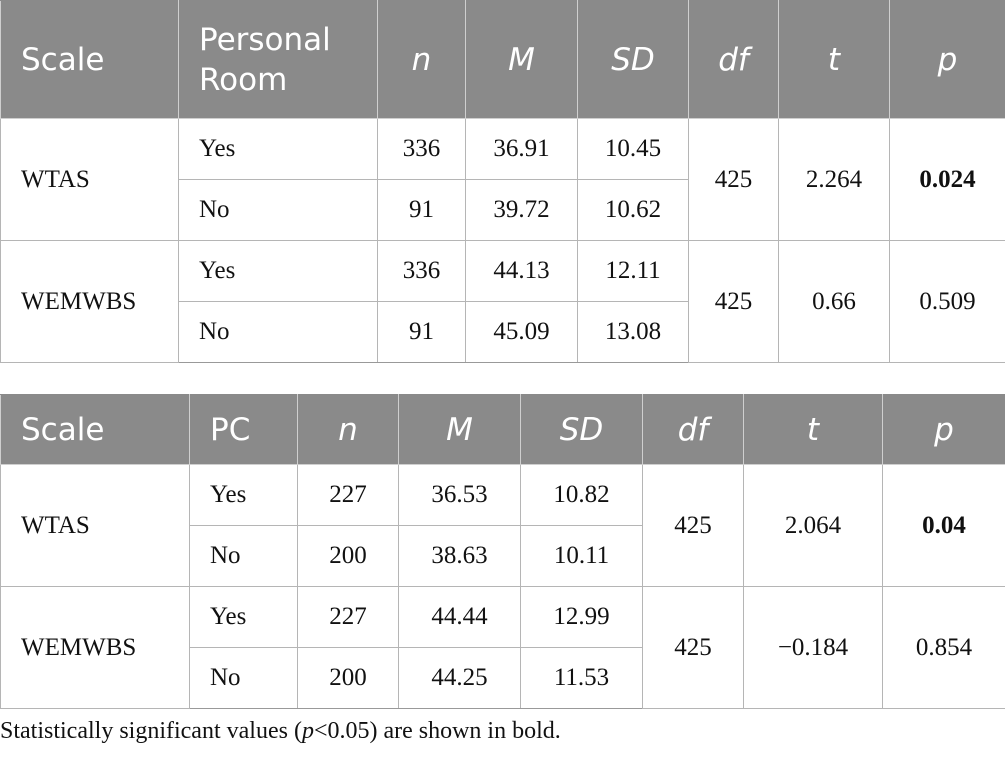 The width and height of the screenshot is (1005, 765). Describe the element at coordinates (633, 210) in the screenshot. I see `sd-cell: 10.62` at that location.